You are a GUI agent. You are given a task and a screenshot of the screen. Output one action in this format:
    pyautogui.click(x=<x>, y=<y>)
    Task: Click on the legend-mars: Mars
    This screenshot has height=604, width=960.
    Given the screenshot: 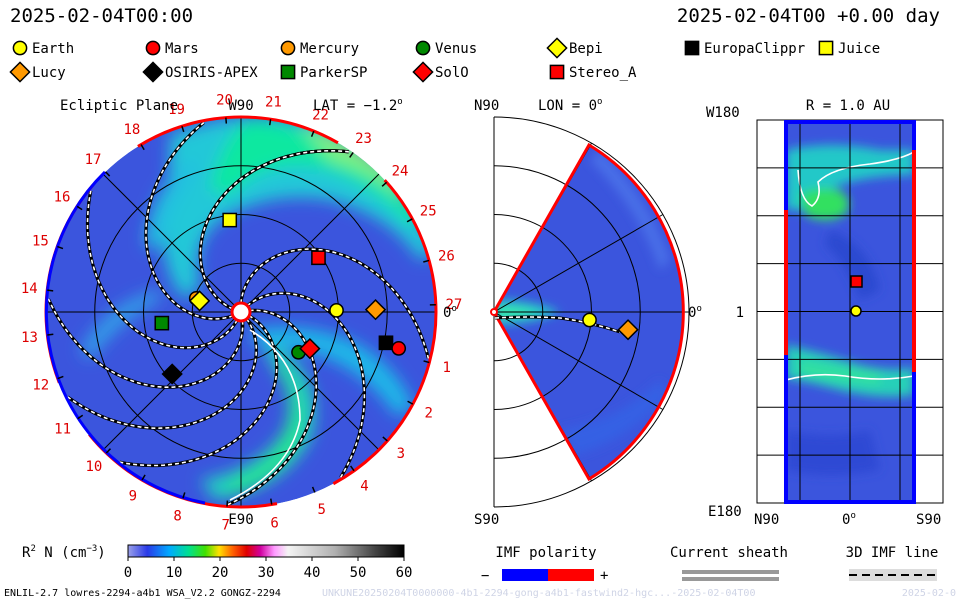 What is the action you would take?
    pyautogui.click(x=172, y=49)
    